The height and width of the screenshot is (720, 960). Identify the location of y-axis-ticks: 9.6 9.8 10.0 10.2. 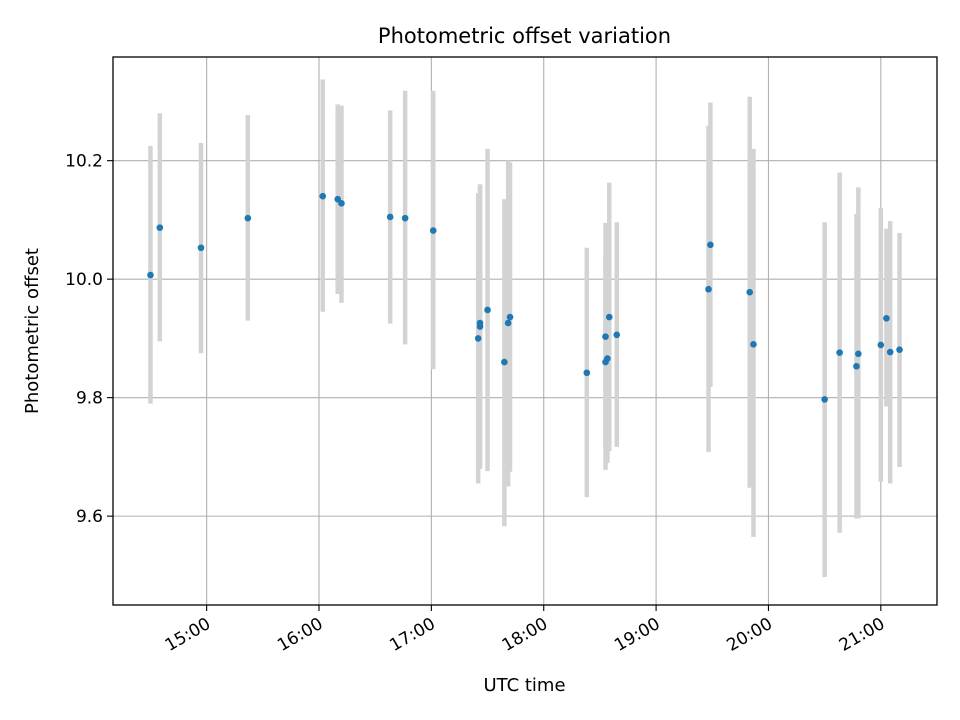
(89, 339).